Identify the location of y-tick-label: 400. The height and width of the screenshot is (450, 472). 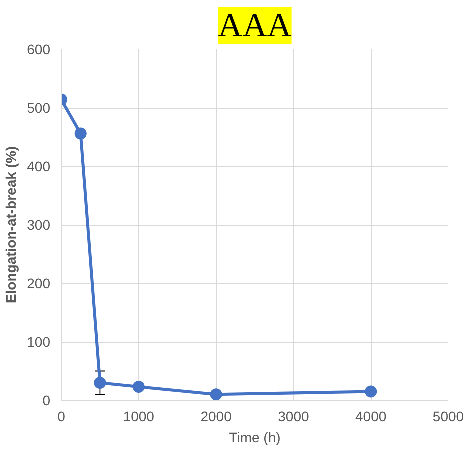
(39, 166).